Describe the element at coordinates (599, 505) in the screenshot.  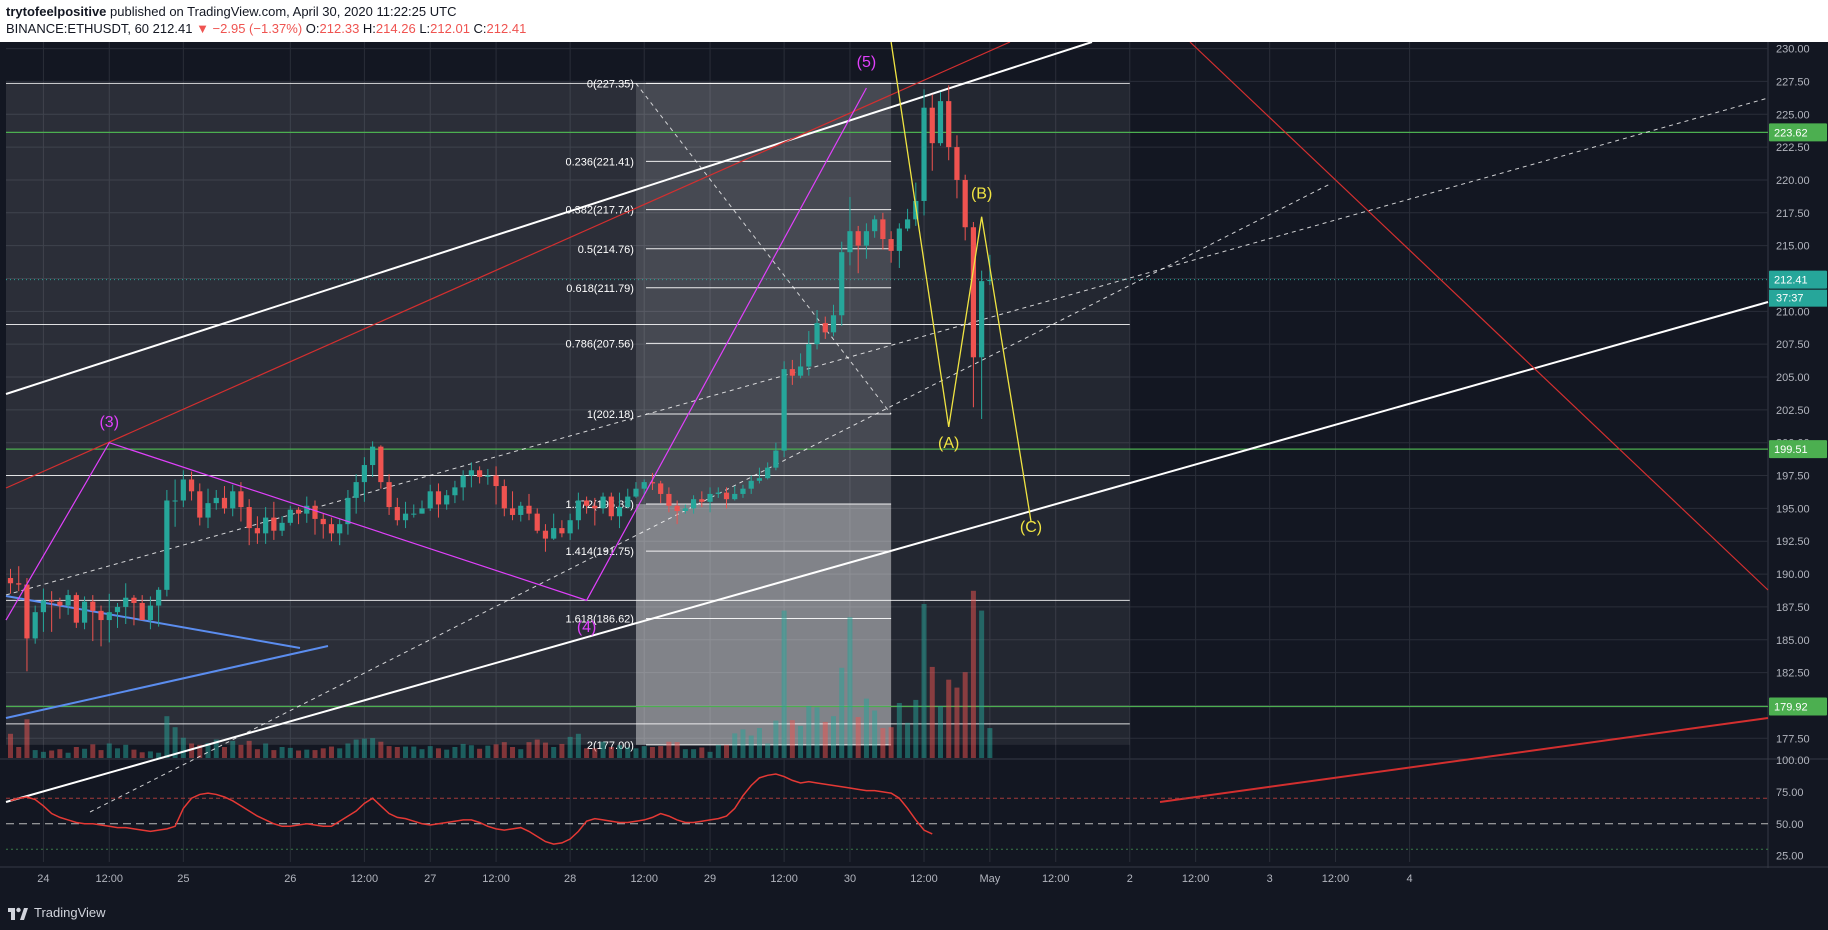
I see `fib-level-label: 1.272(195.33)` at that location.